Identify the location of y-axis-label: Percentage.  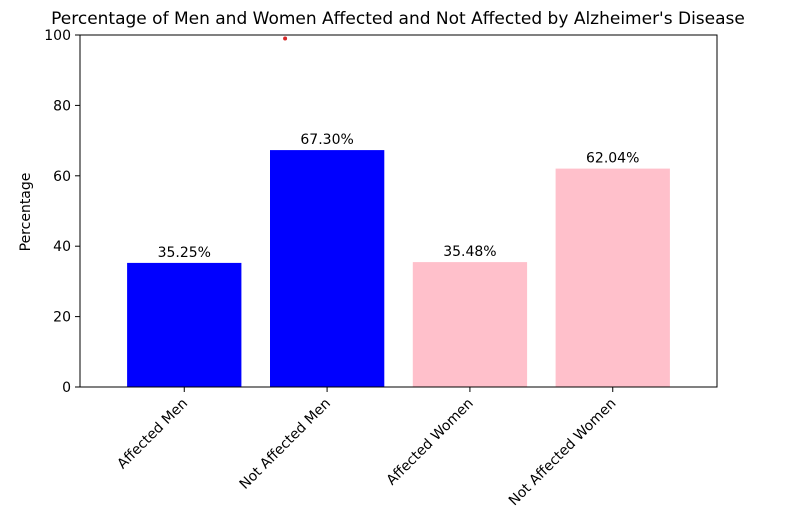
(26, 212).